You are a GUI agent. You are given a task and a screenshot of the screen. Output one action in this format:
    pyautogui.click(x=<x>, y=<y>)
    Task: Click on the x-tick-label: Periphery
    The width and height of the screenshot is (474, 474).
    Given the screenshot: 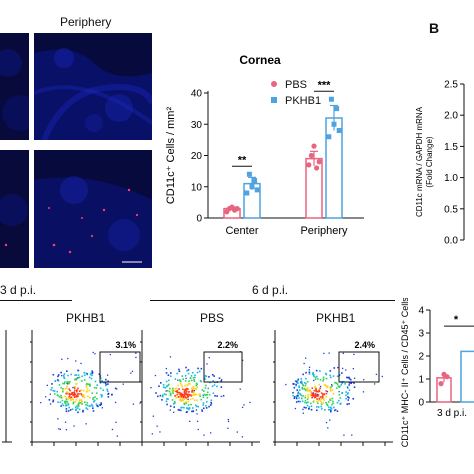 What is the action you would take?
    pyautogui.click(x=324, y=231)
    